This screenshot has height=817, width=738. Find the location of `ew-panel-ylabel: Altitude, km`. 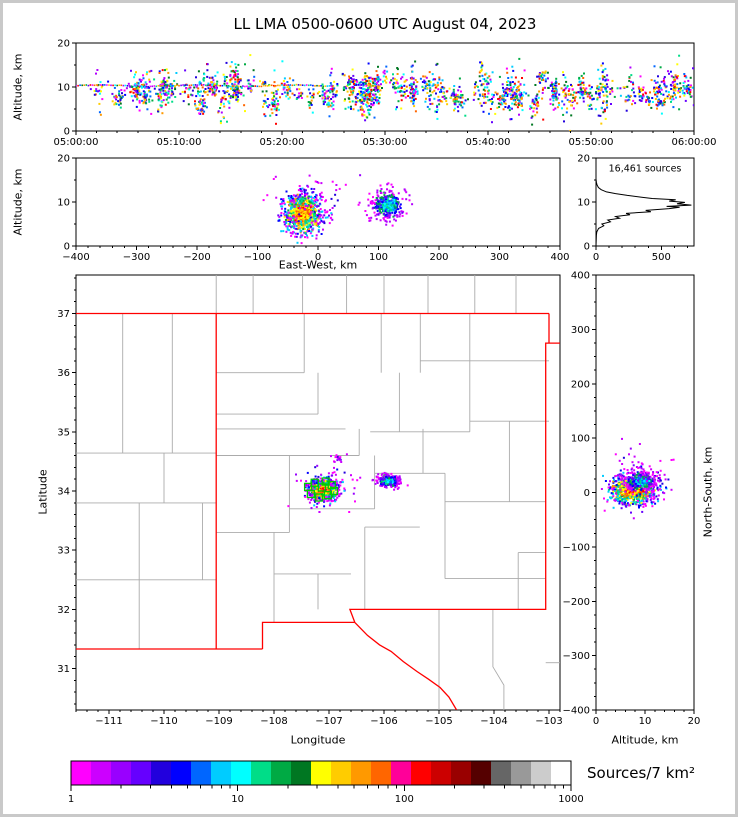

ew-panel-ylabel: Altitude, km is located at coordinates (18, 202).